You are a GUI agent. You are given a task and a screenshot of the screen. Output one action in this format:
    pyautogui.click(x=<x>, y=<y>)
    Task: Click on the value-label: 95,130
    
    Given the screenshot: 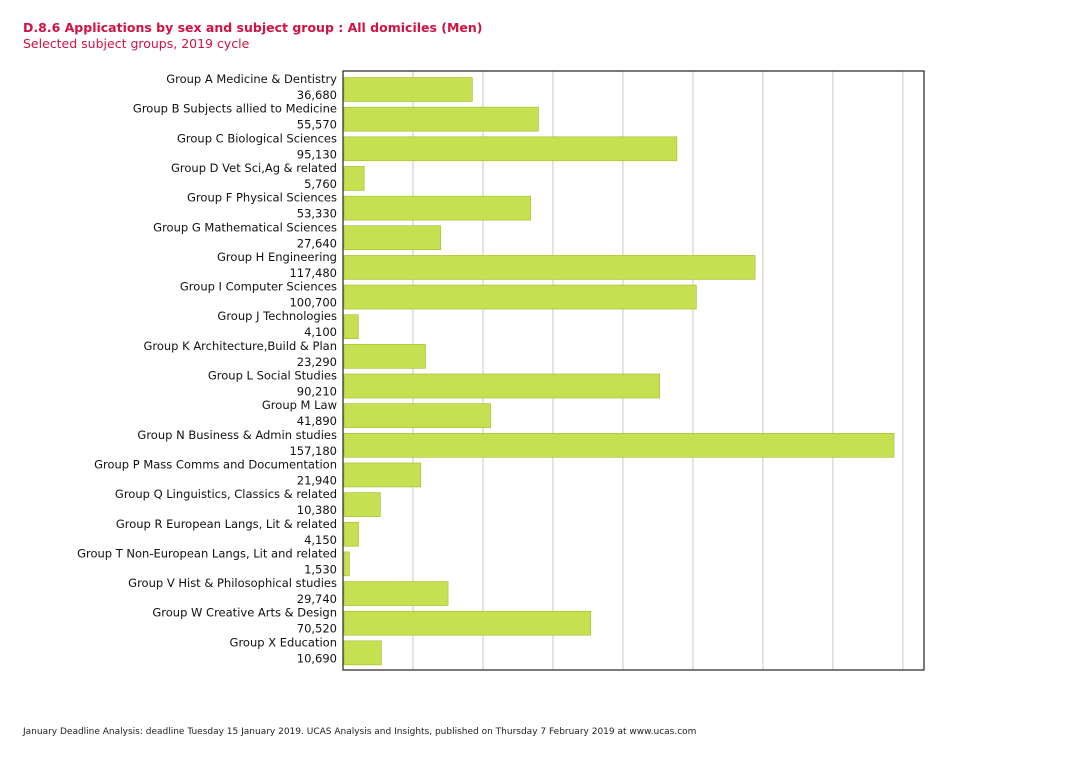 What is the action you would take?
    pyautogui.click(x=317, y=154)
    